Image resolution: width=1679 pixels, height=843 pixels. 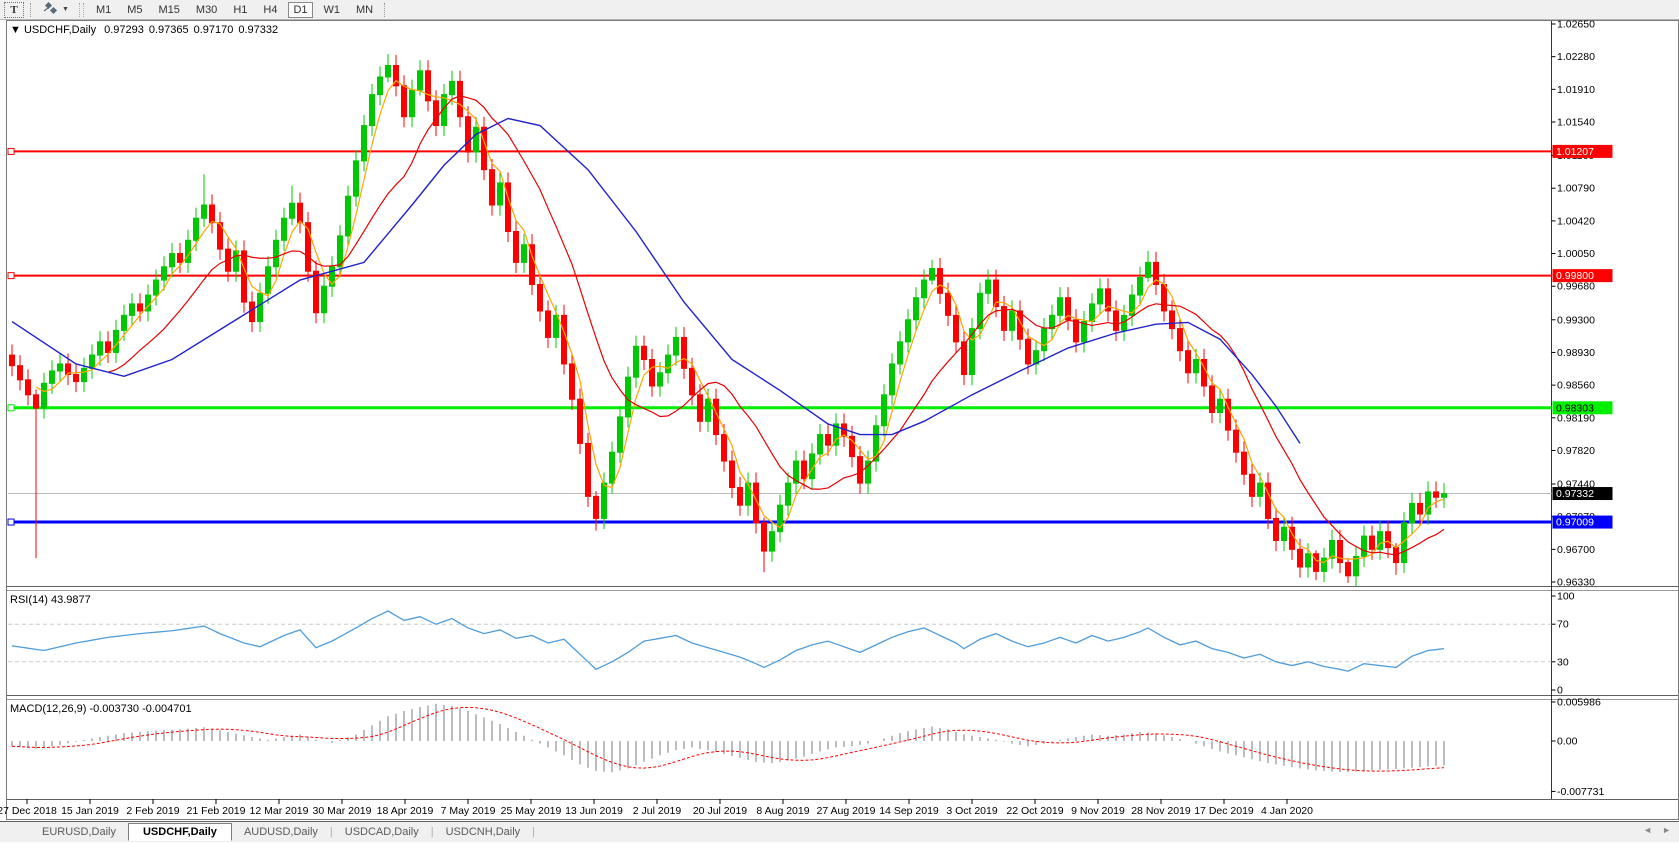 What do you see at coordinates (846, 811) in the screenshot?
I see `date-label: 27 Aug 2019` at bounding box center [846, 811].